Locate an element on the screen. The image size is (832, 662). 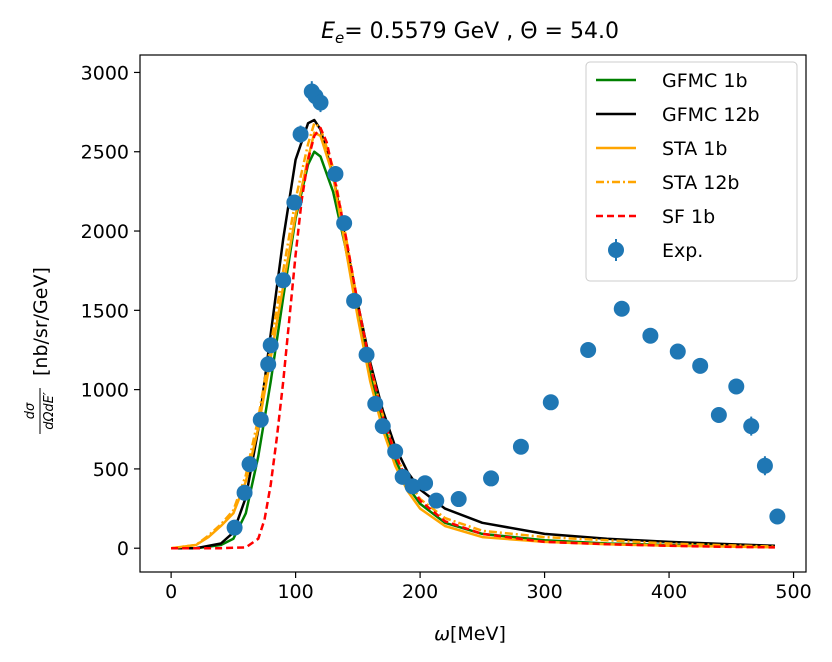
legend-swatch-marker is located at coordinates (616, 250).